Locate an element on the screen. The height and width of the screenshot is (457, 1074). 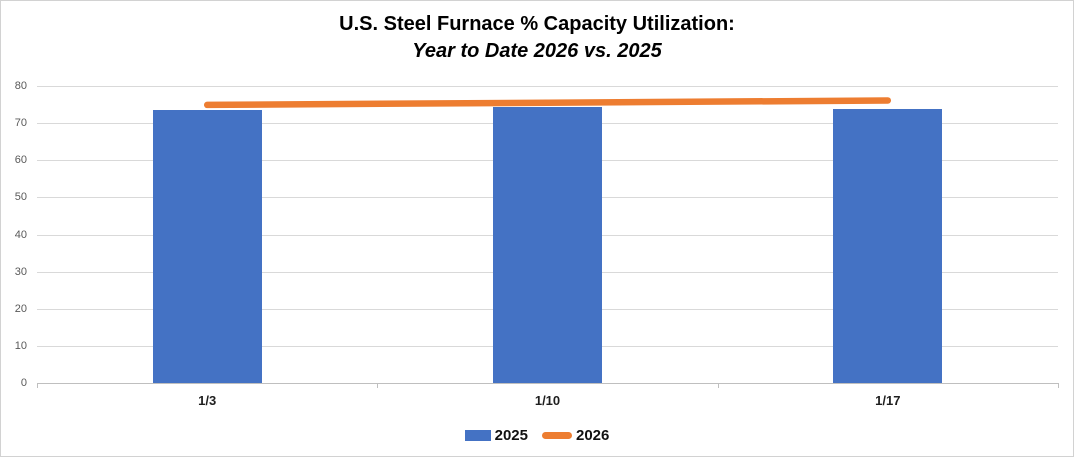
x-axis-line is located at coordinates (547, 383).